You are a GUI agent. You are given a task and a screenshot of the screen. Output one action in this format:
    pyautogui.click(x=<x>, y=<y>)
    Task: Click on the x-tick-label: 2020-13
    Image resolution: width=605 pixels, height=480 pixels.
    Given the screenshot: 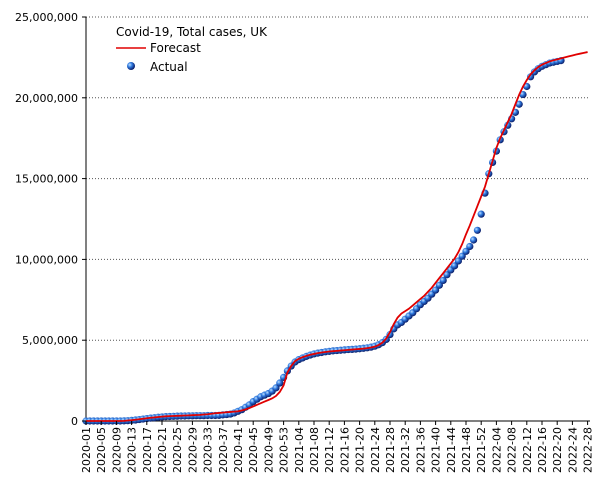 What is the action you would take?
    pyautogui.click(x=132, y=450)
    